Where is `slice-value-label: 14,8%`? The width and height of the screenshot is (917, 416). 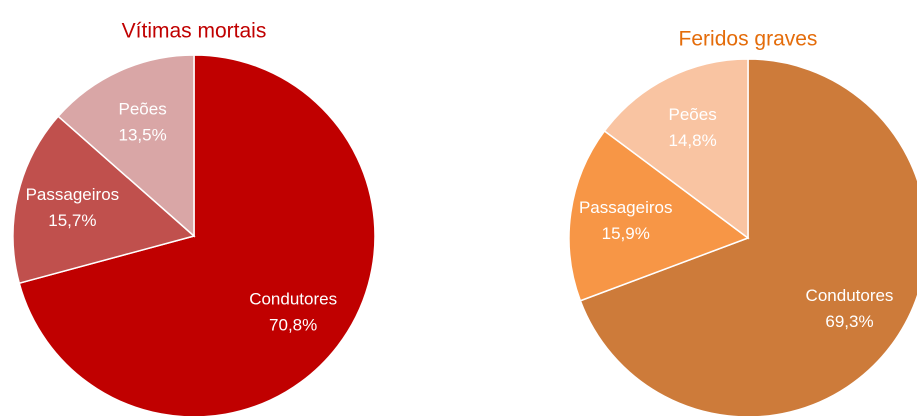
slice-value-label: 14,8% is located at coordinates (693, 140).